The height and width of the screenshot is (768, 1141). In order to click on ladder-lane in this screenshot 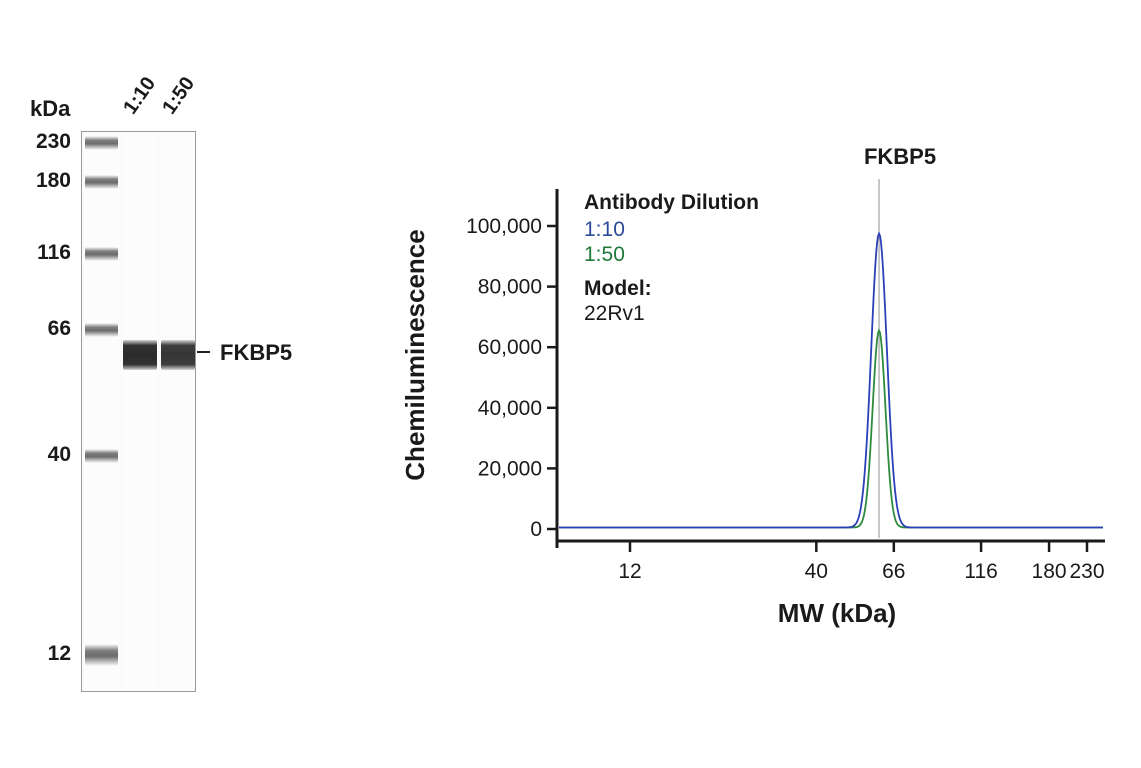, I will do `click(102, 411)`.